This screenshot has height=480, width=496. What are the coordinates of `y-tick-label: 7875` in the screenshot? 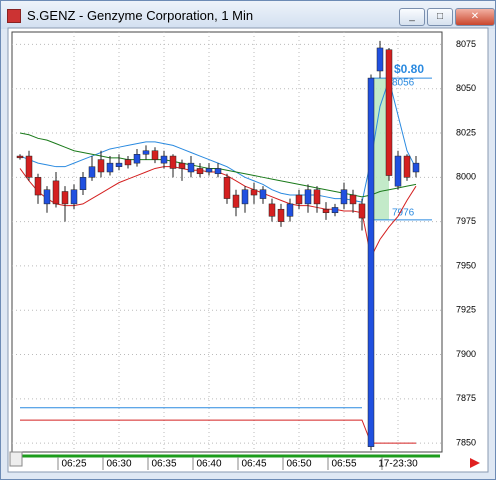 It's located at (466, 398).